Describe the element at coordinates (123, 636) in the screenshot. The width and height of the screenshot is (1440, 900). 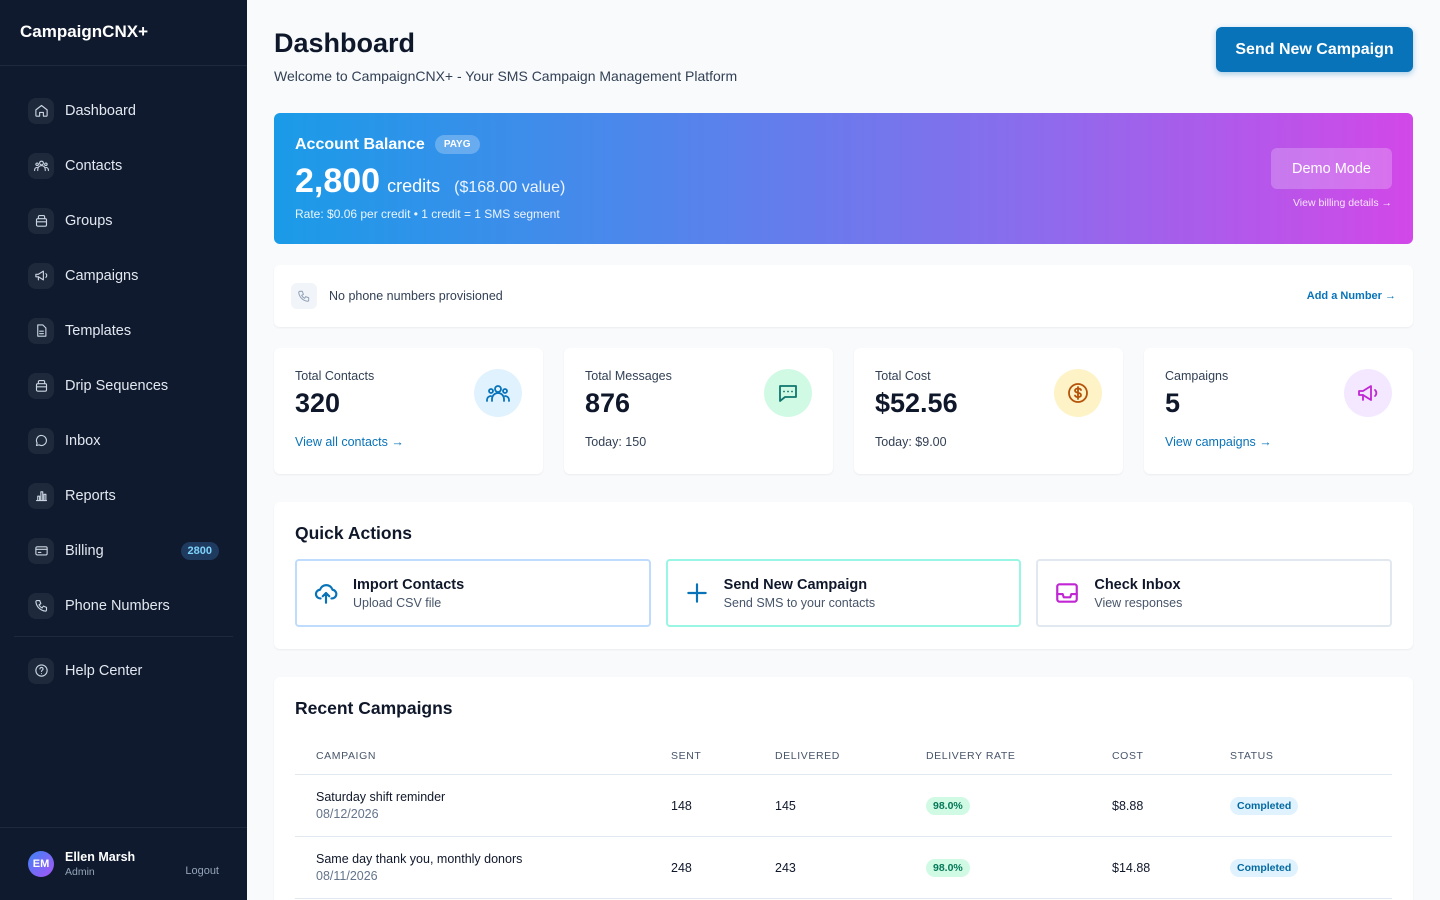
I see `sidebar-divider` at that location.